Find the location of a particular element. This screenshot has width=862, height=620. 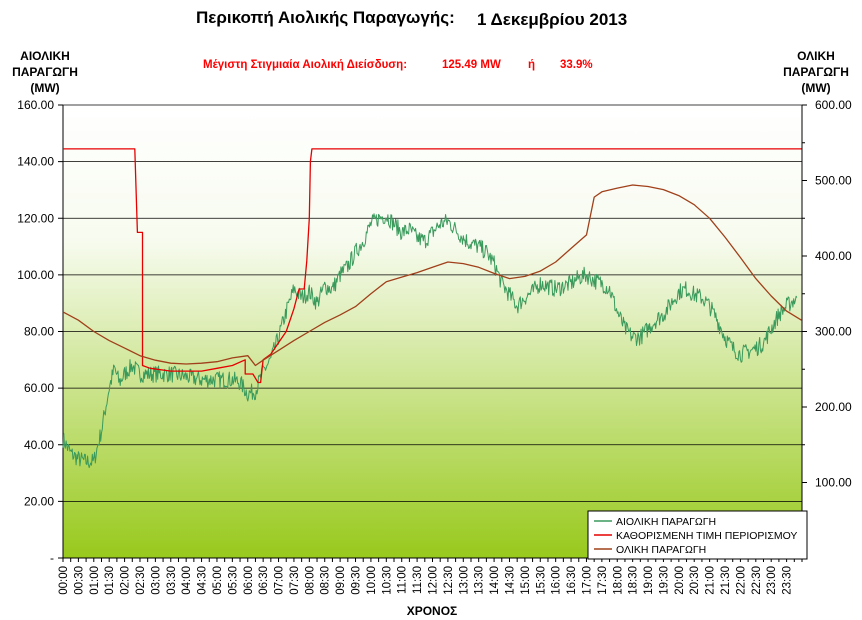

x-tick-label: 19:00 is located at coordinates (649, 580).